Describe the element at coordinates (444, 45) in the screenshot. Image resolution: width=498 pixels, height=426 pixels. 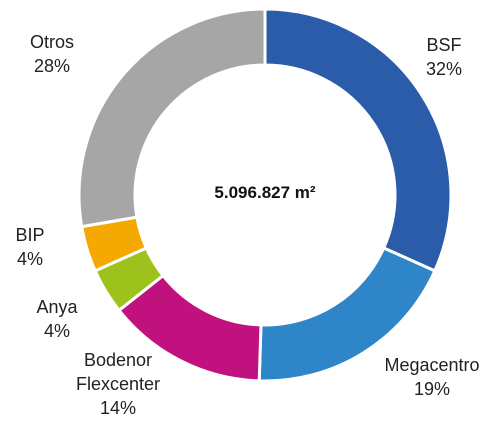
I see `category-name: BSF` at that location.